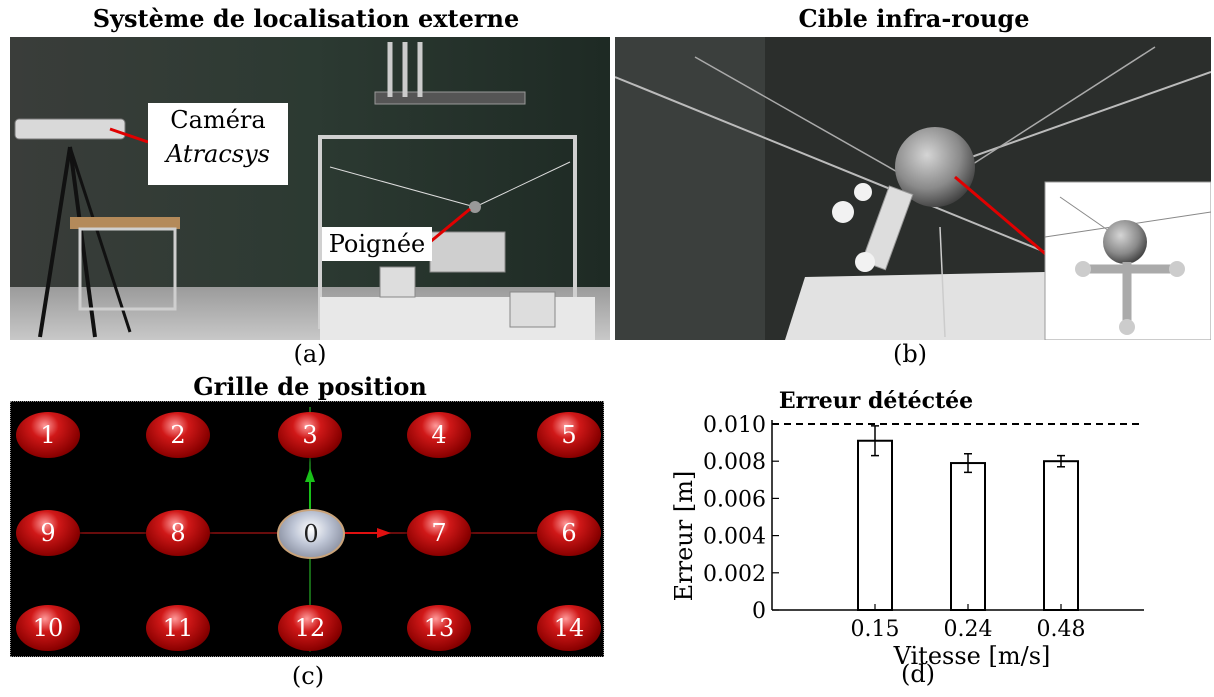 This screenshot has width=1214, height=697. What do you see at coordinates (734, 537) in the screenshot?
I see `y-tick-label: 0.004` at bounding box center [734, 537].